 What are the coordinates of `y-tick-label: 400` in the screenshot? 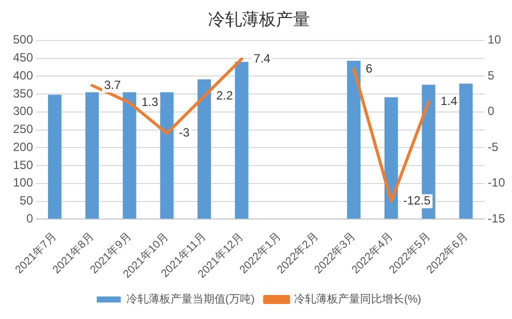 It's located at (23, 75).